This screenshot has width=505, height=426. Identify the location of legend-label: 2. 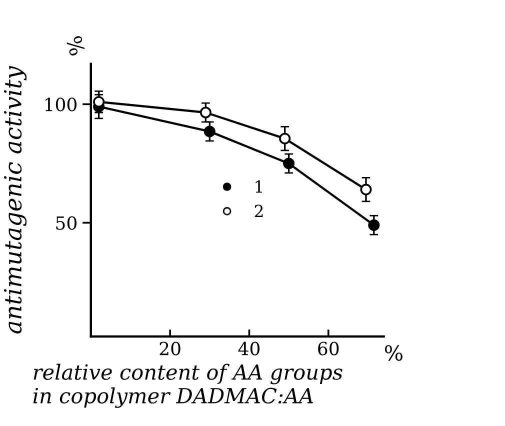
(258, 211).